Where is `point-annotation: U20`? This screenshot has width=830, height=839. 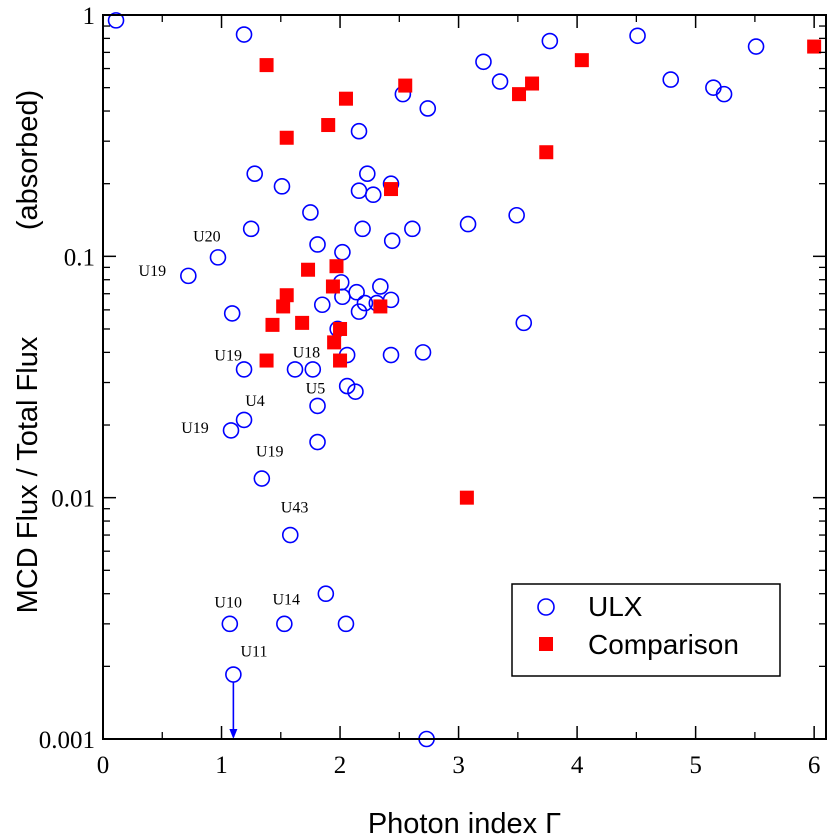
point-annotation: U20 is located at coordinates (207, 237).